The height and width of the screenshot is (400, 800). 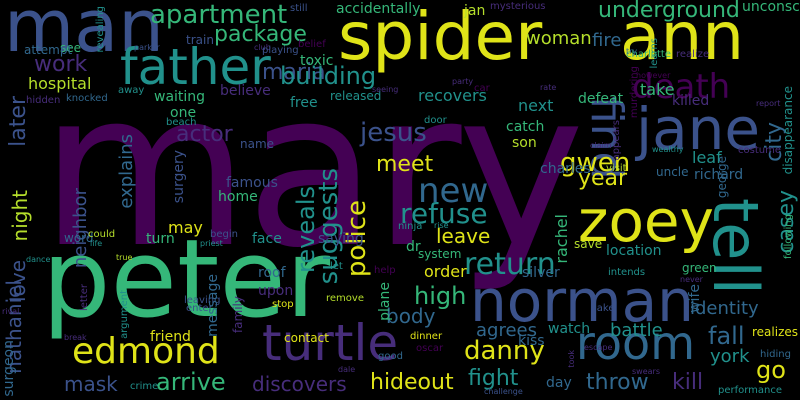 What do you see at coordinates (453, 191) in the screenshot?
I see `word: new` at bounding box center [453, 191].